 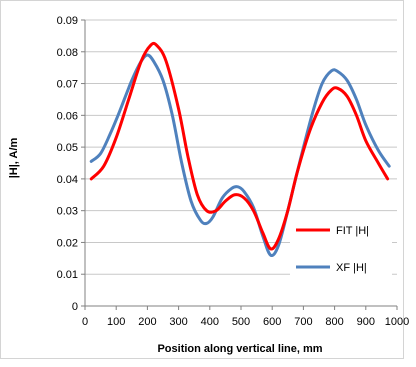 What do you see at coordinates (67, 116) in the screenshot?
I see `y-tick-label: 0.06` at bounding box center [67, 116].